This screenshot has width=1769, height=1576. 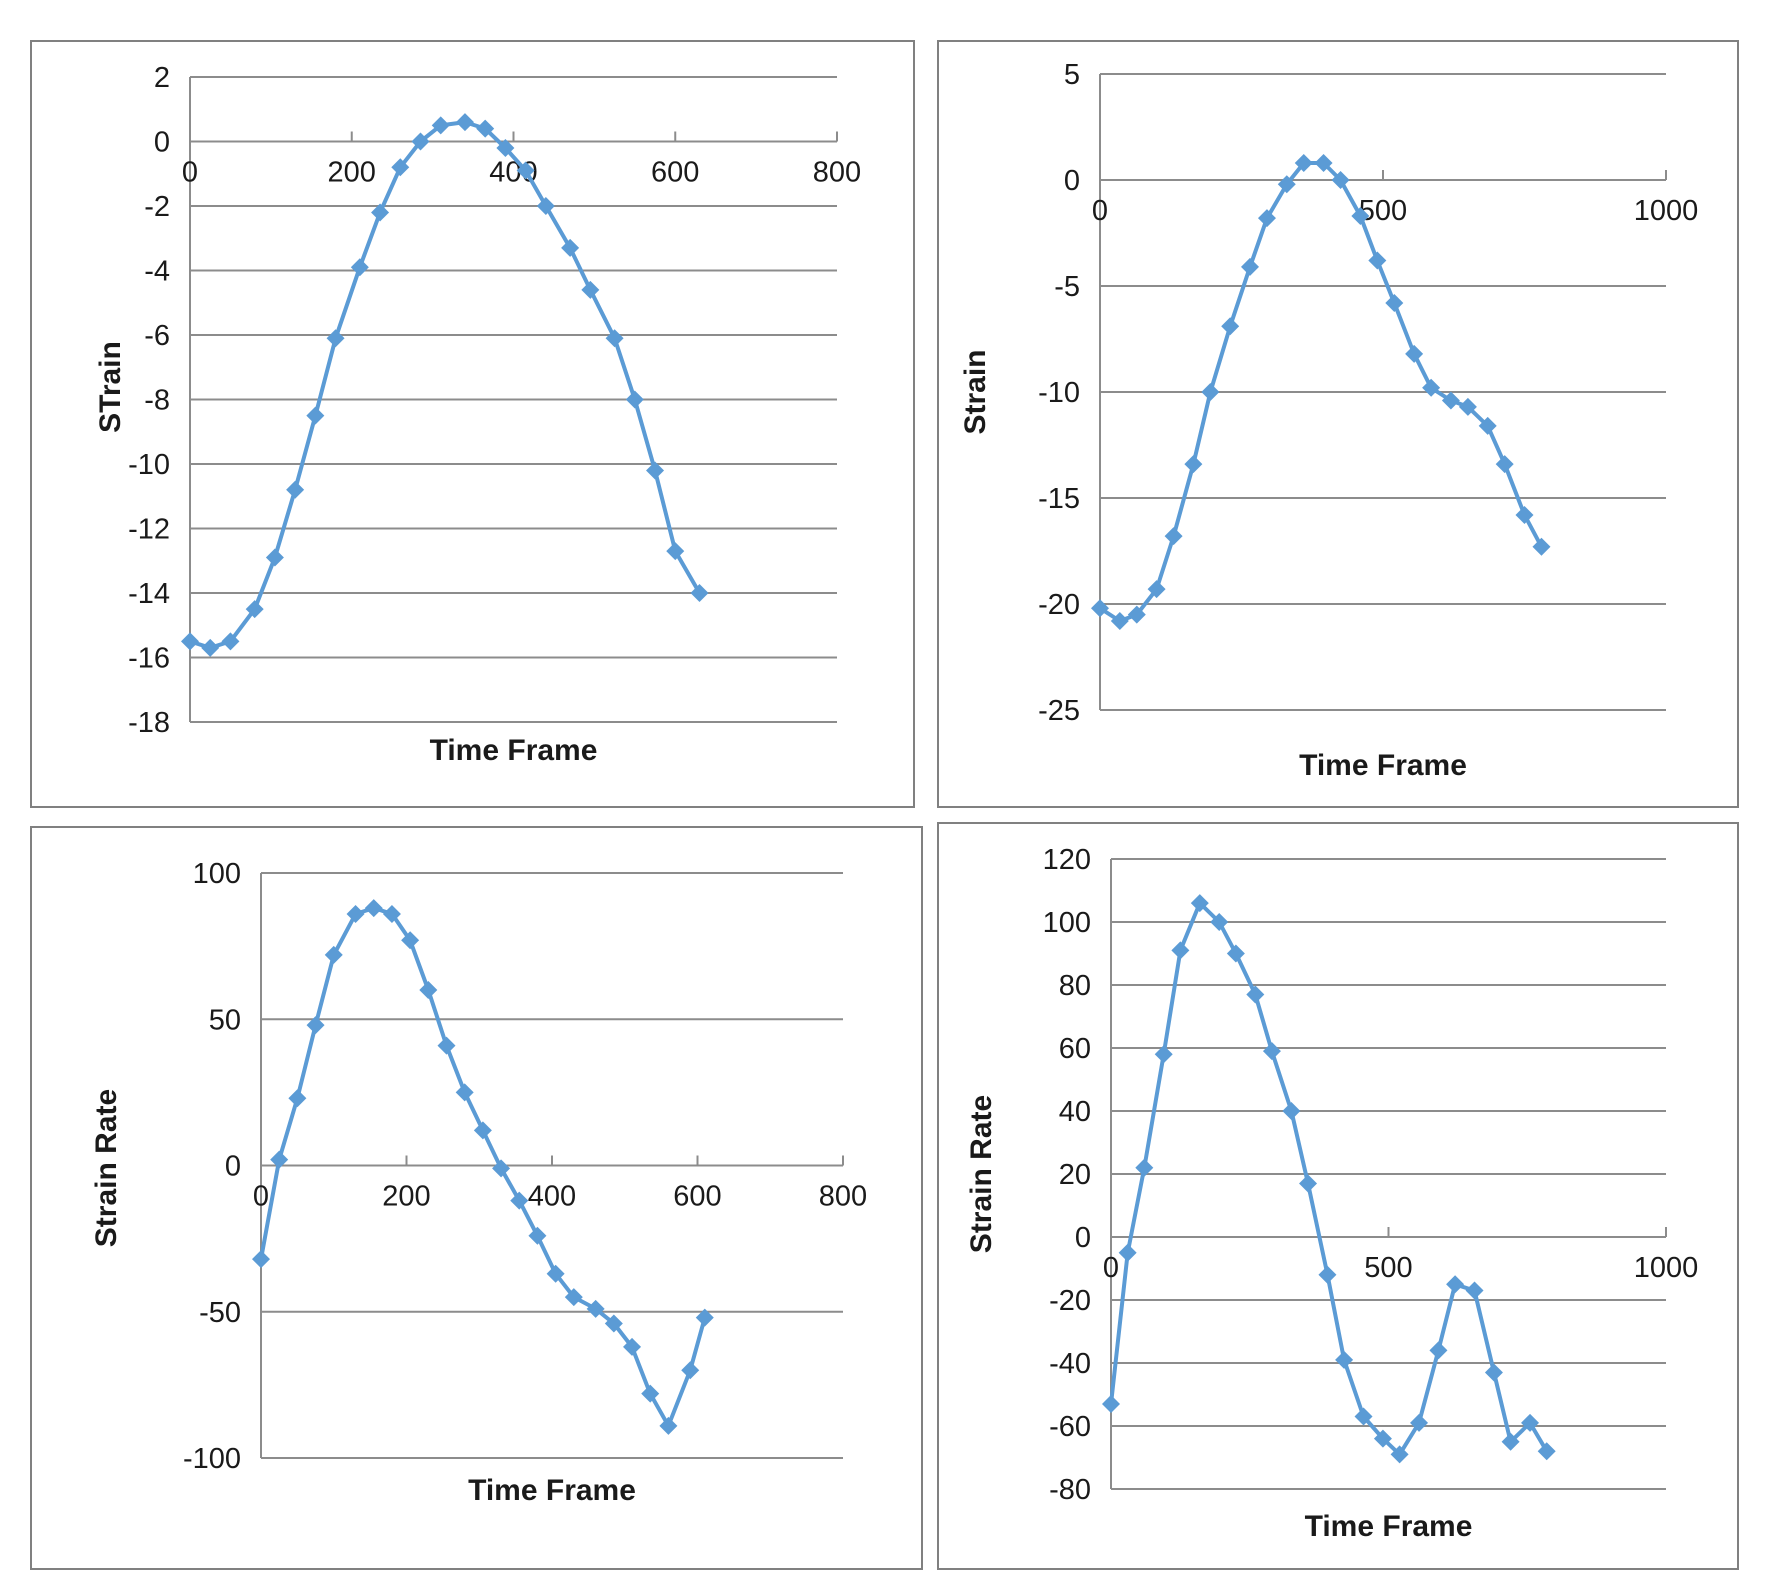 What do you see at coordinates (1383, 211) in the screenshot?
I see `x-tick-label: 500` at bounding box center [1383, 211].